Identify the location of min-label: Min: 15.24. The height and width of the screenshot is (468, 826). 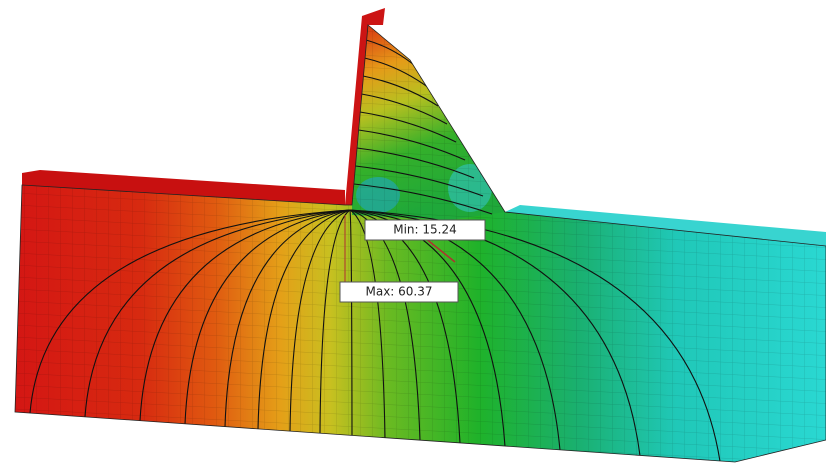
(425, 230).